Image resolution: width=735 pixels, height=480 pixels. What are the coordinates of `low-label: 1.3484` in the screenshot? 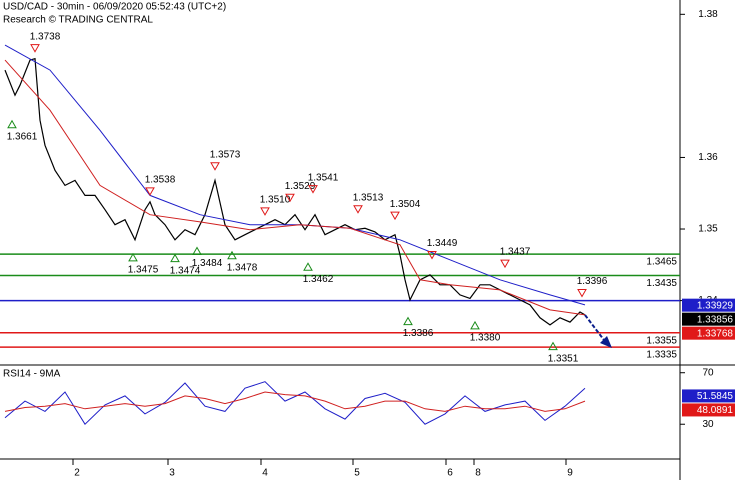 It's located at (207, 263).